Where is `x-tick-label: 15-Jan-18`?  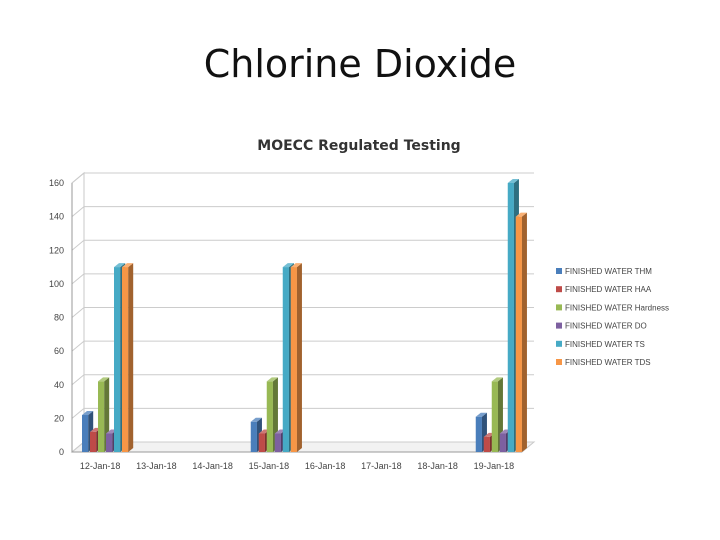
x-tick-label: 15-Jan-18 is located at coordinates (269, 466).